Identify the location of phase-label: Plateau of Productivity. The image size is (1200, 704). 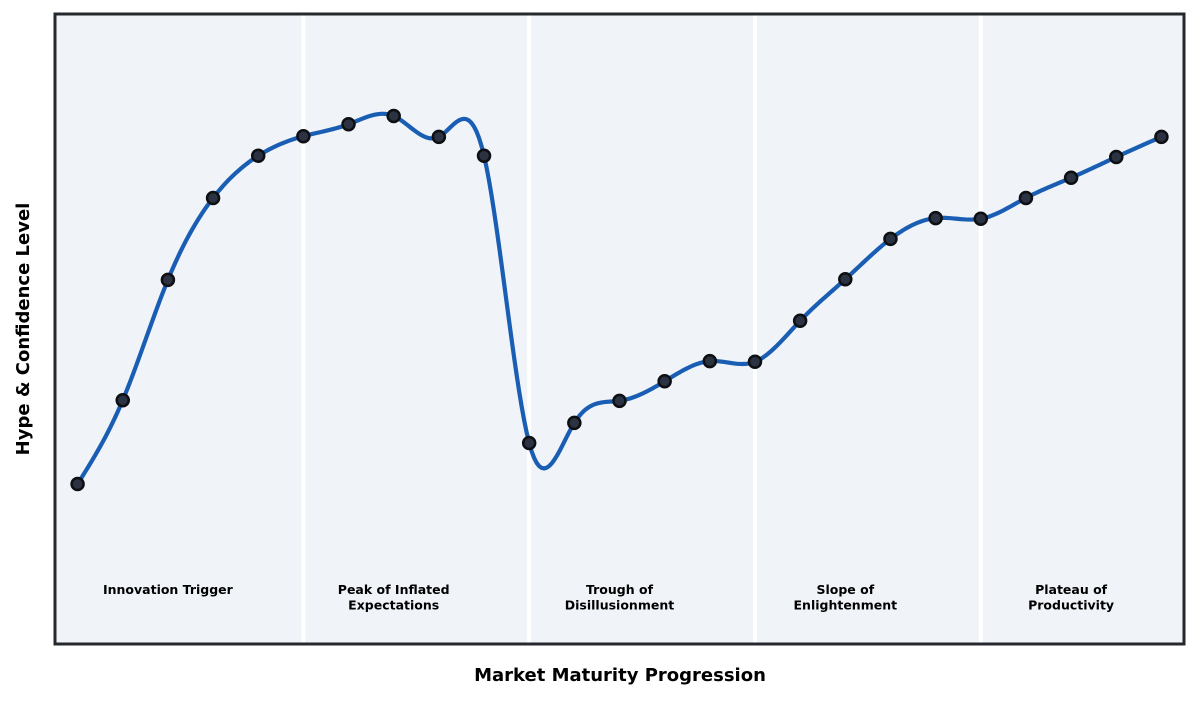
(1071, 597).